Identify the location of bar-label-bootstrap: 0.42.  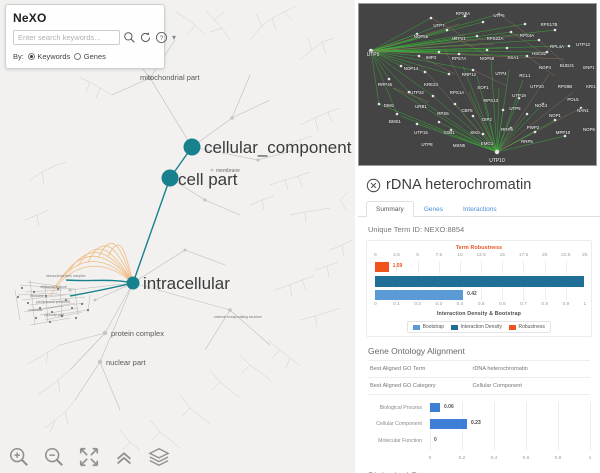
(472, 294).